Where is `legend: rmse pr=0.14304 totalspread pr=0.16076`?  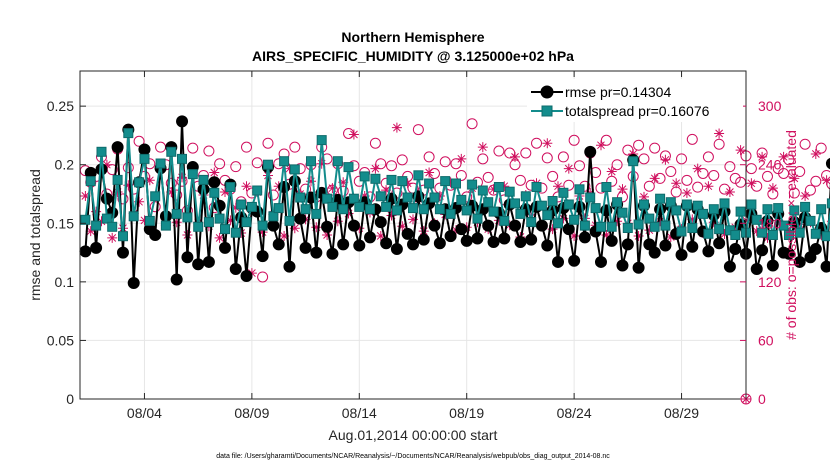 legend: rmse pr=0.14304 totalspread pr=0.16076 is located at coordinates (635, 100).